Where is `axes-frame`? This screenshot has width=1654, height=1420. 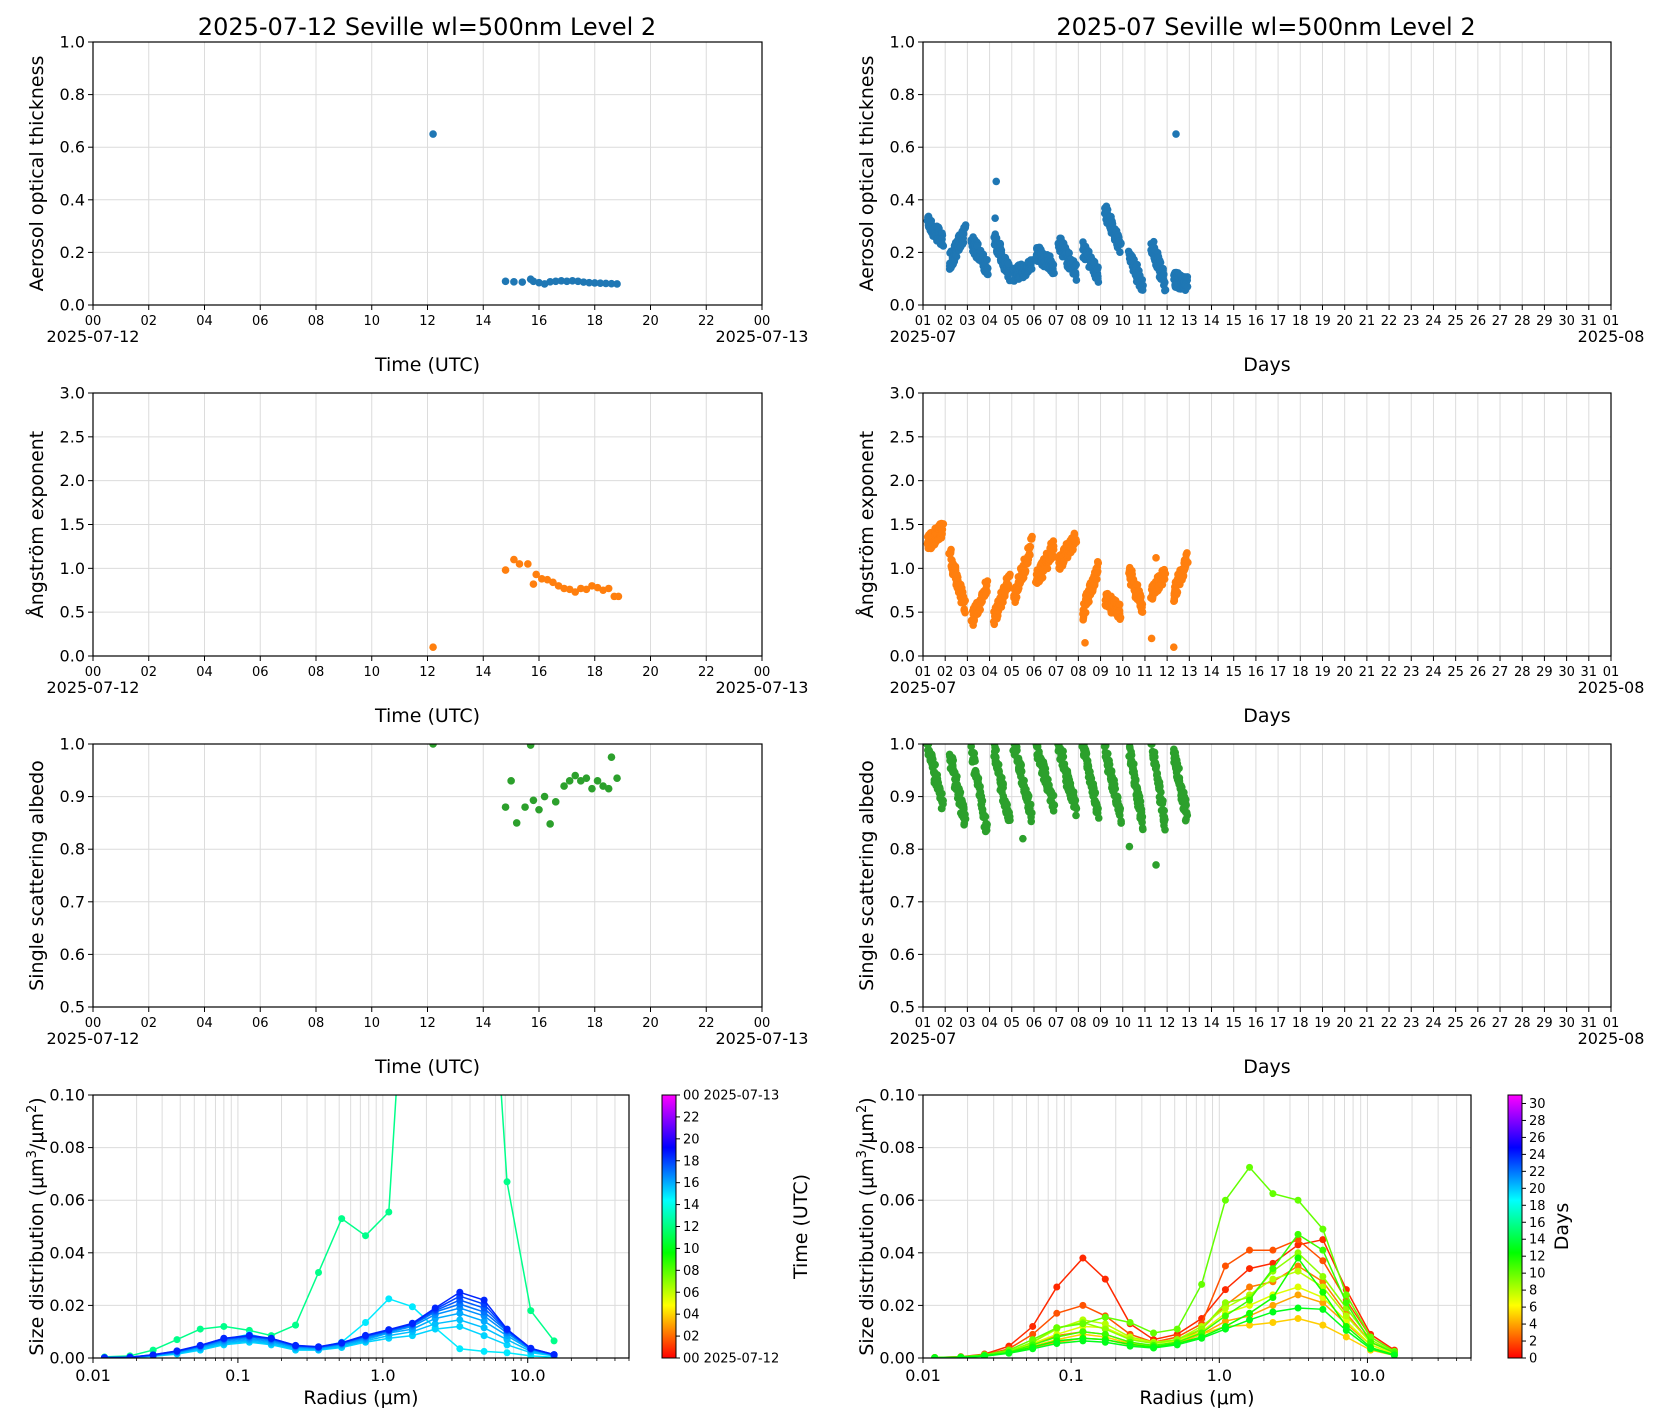
axes-frame is located at coordinates (1197, 1226).